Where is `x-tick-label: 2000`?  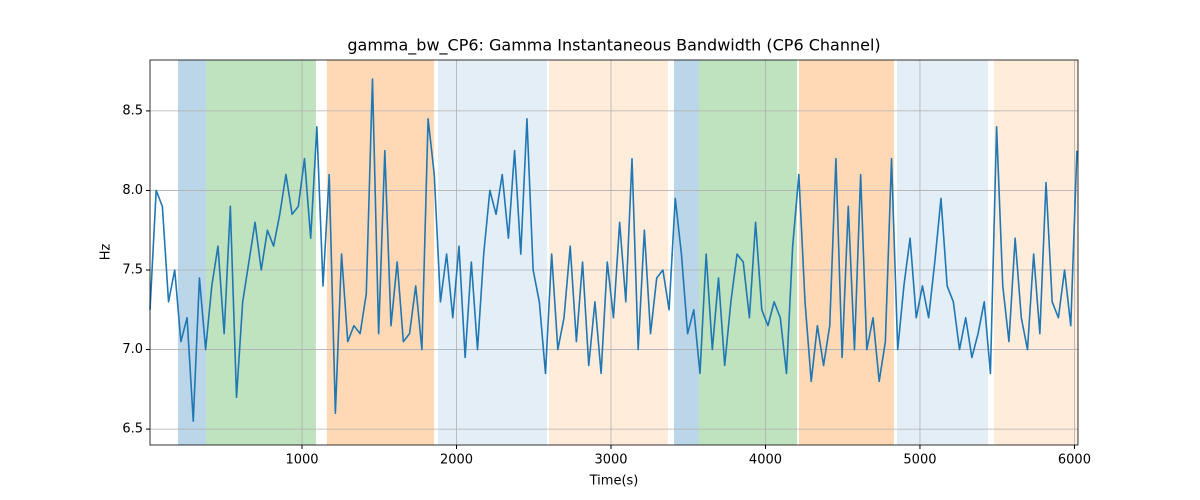
x-tick-label: 2000 is located at coordinates (456, 460).